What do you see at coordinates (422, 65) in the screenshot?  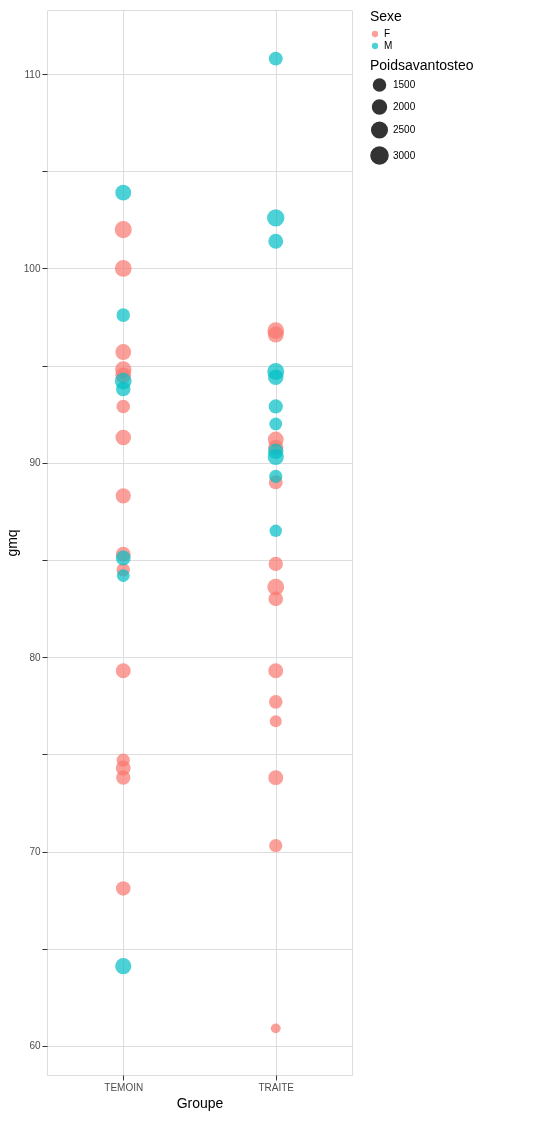 I see `text: Poidsavantosteo` at bounding box center [422, 65].